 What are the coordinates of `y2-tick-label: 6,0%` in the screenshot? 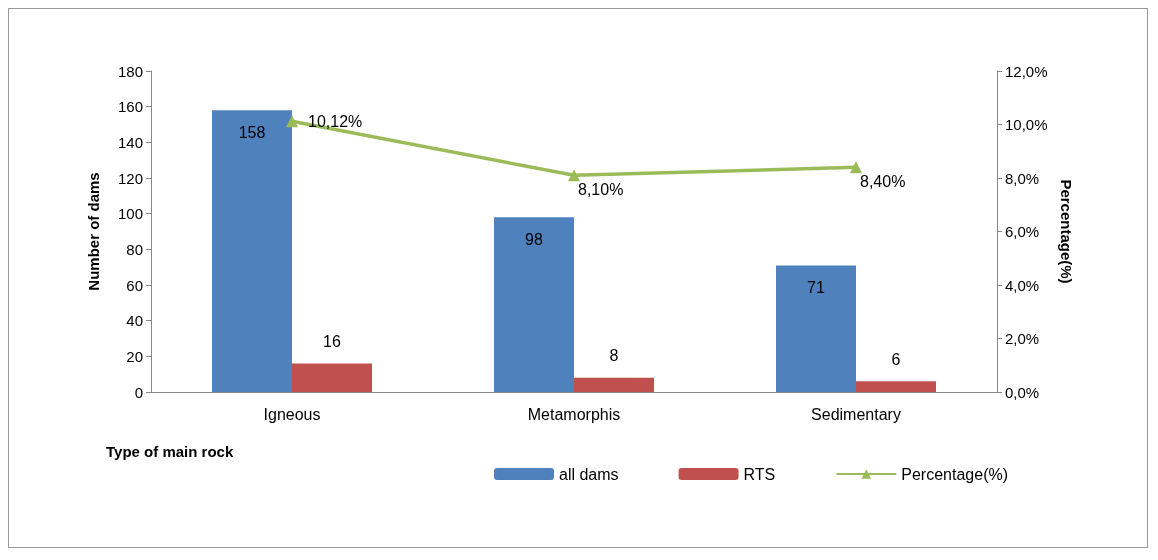 It's located at (1022, 231).